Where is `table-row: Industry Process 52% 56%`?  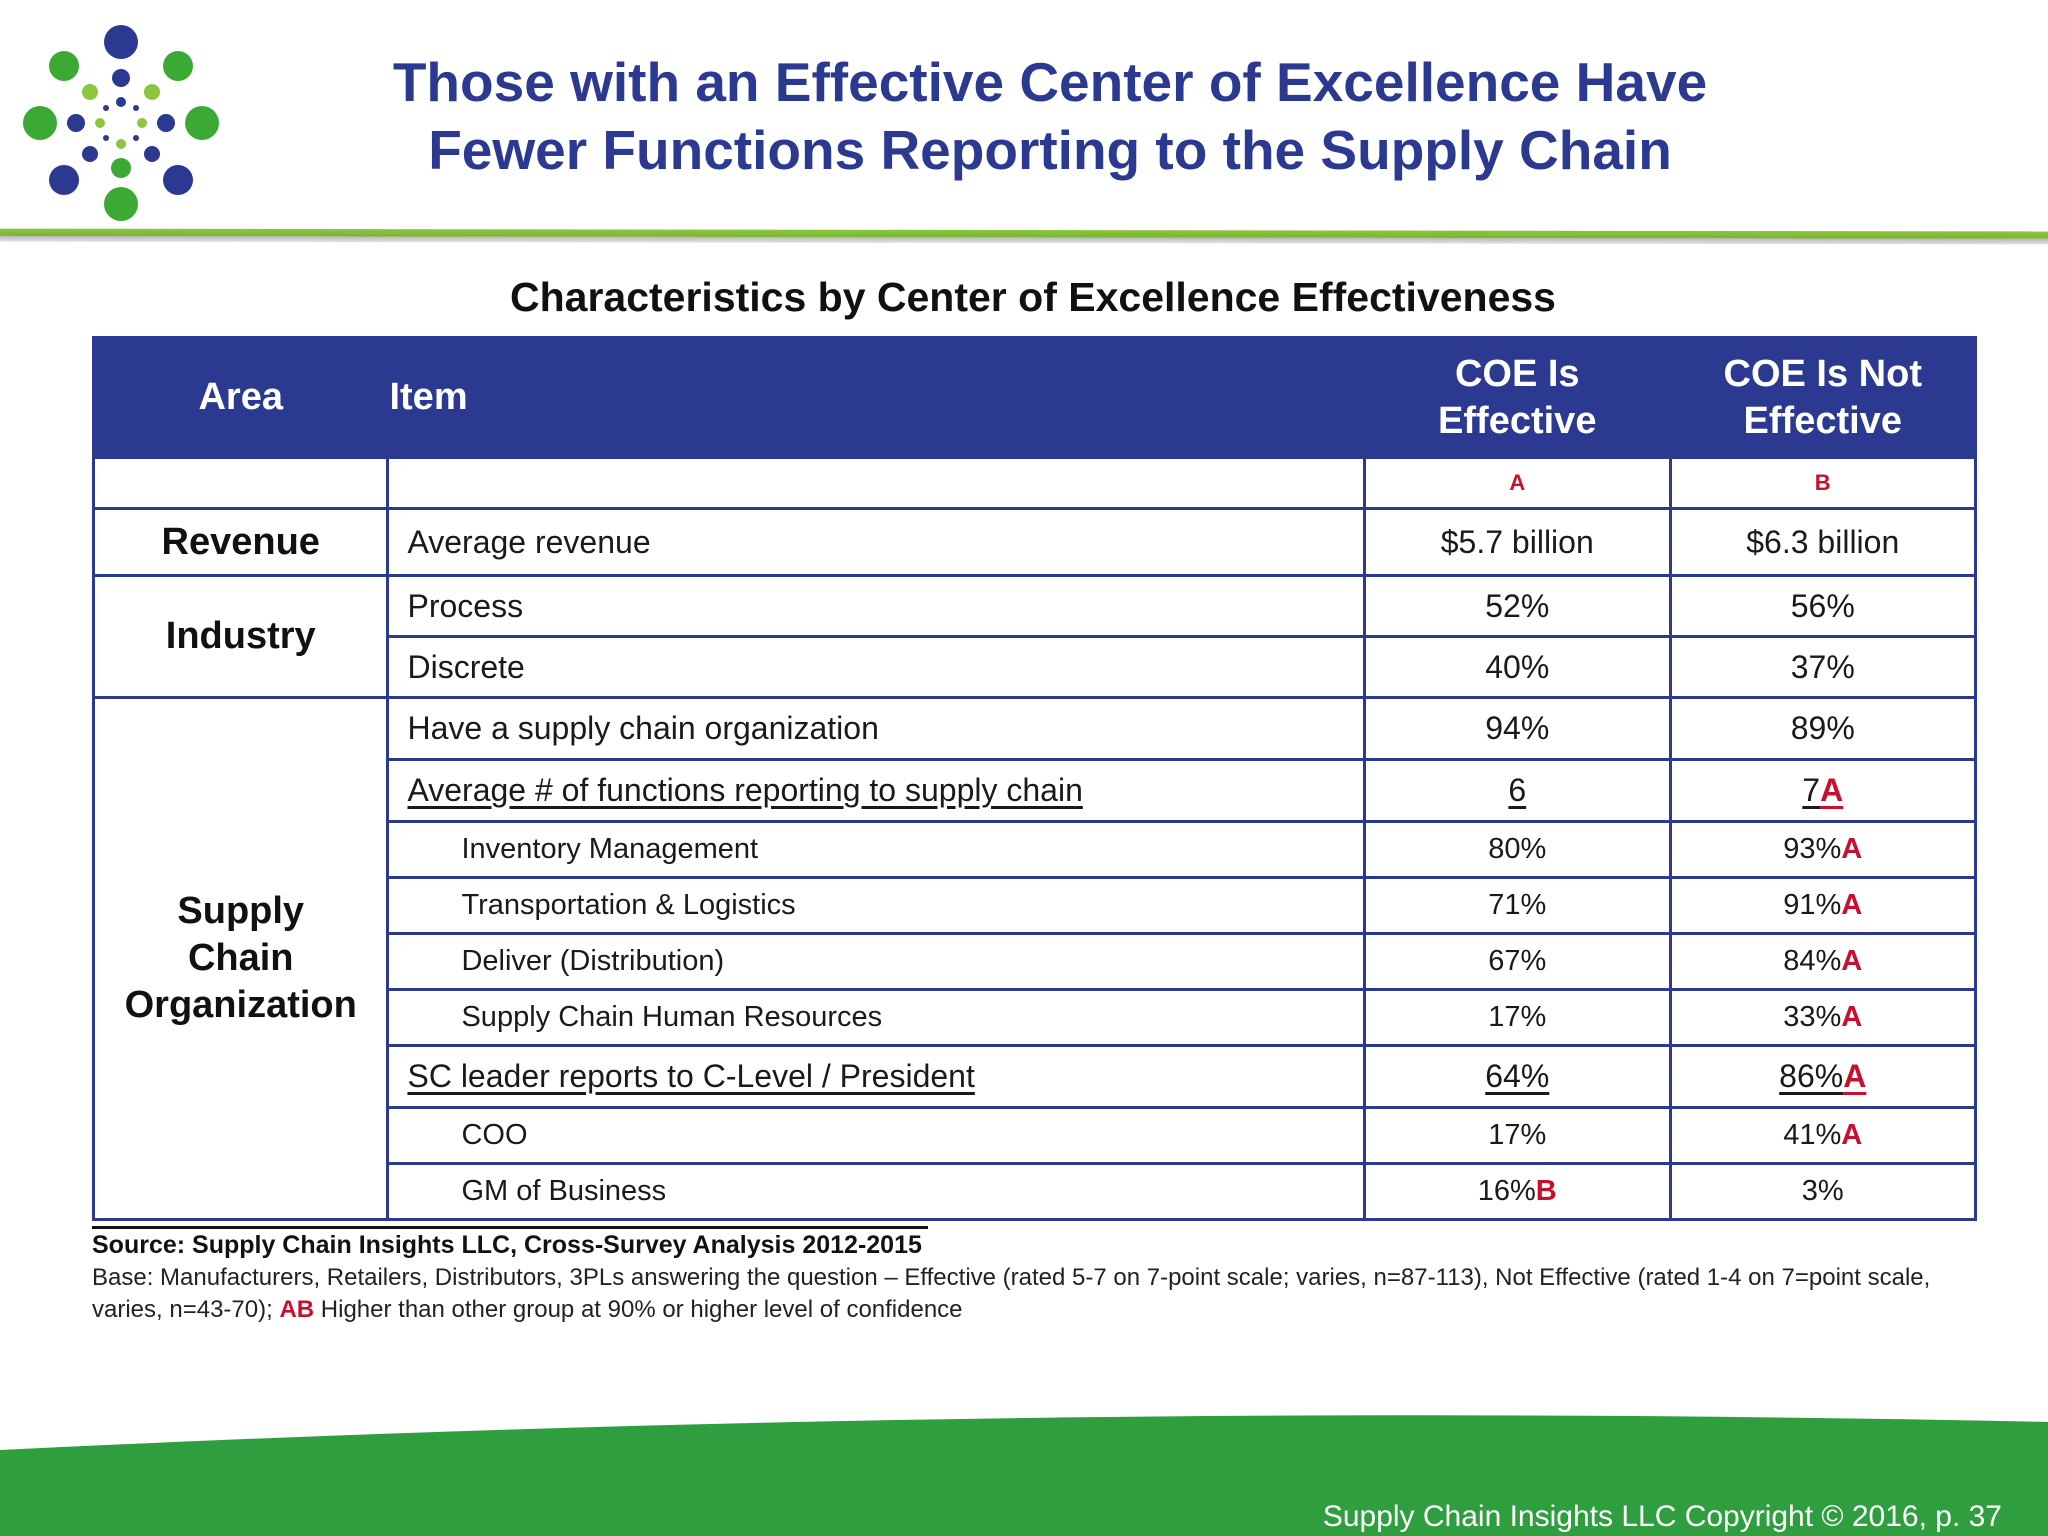 table-row: Industry Process 52% 56% is located at coordinates (1034, 636).